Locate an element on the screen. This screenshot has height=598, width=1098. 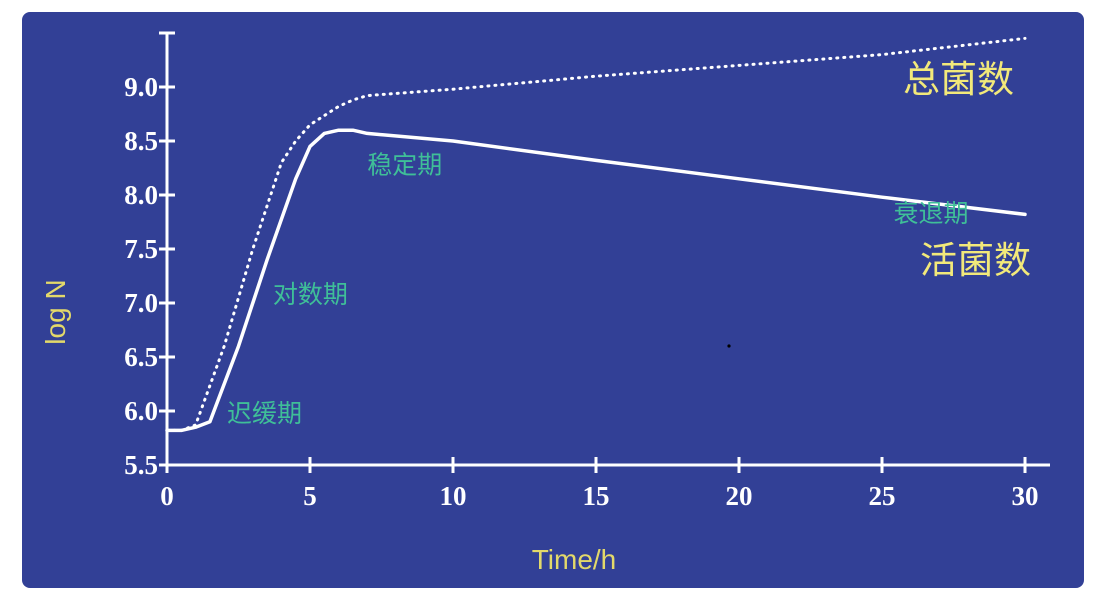
y-tick-label: 7.0 is located at coordinates (141, 303).